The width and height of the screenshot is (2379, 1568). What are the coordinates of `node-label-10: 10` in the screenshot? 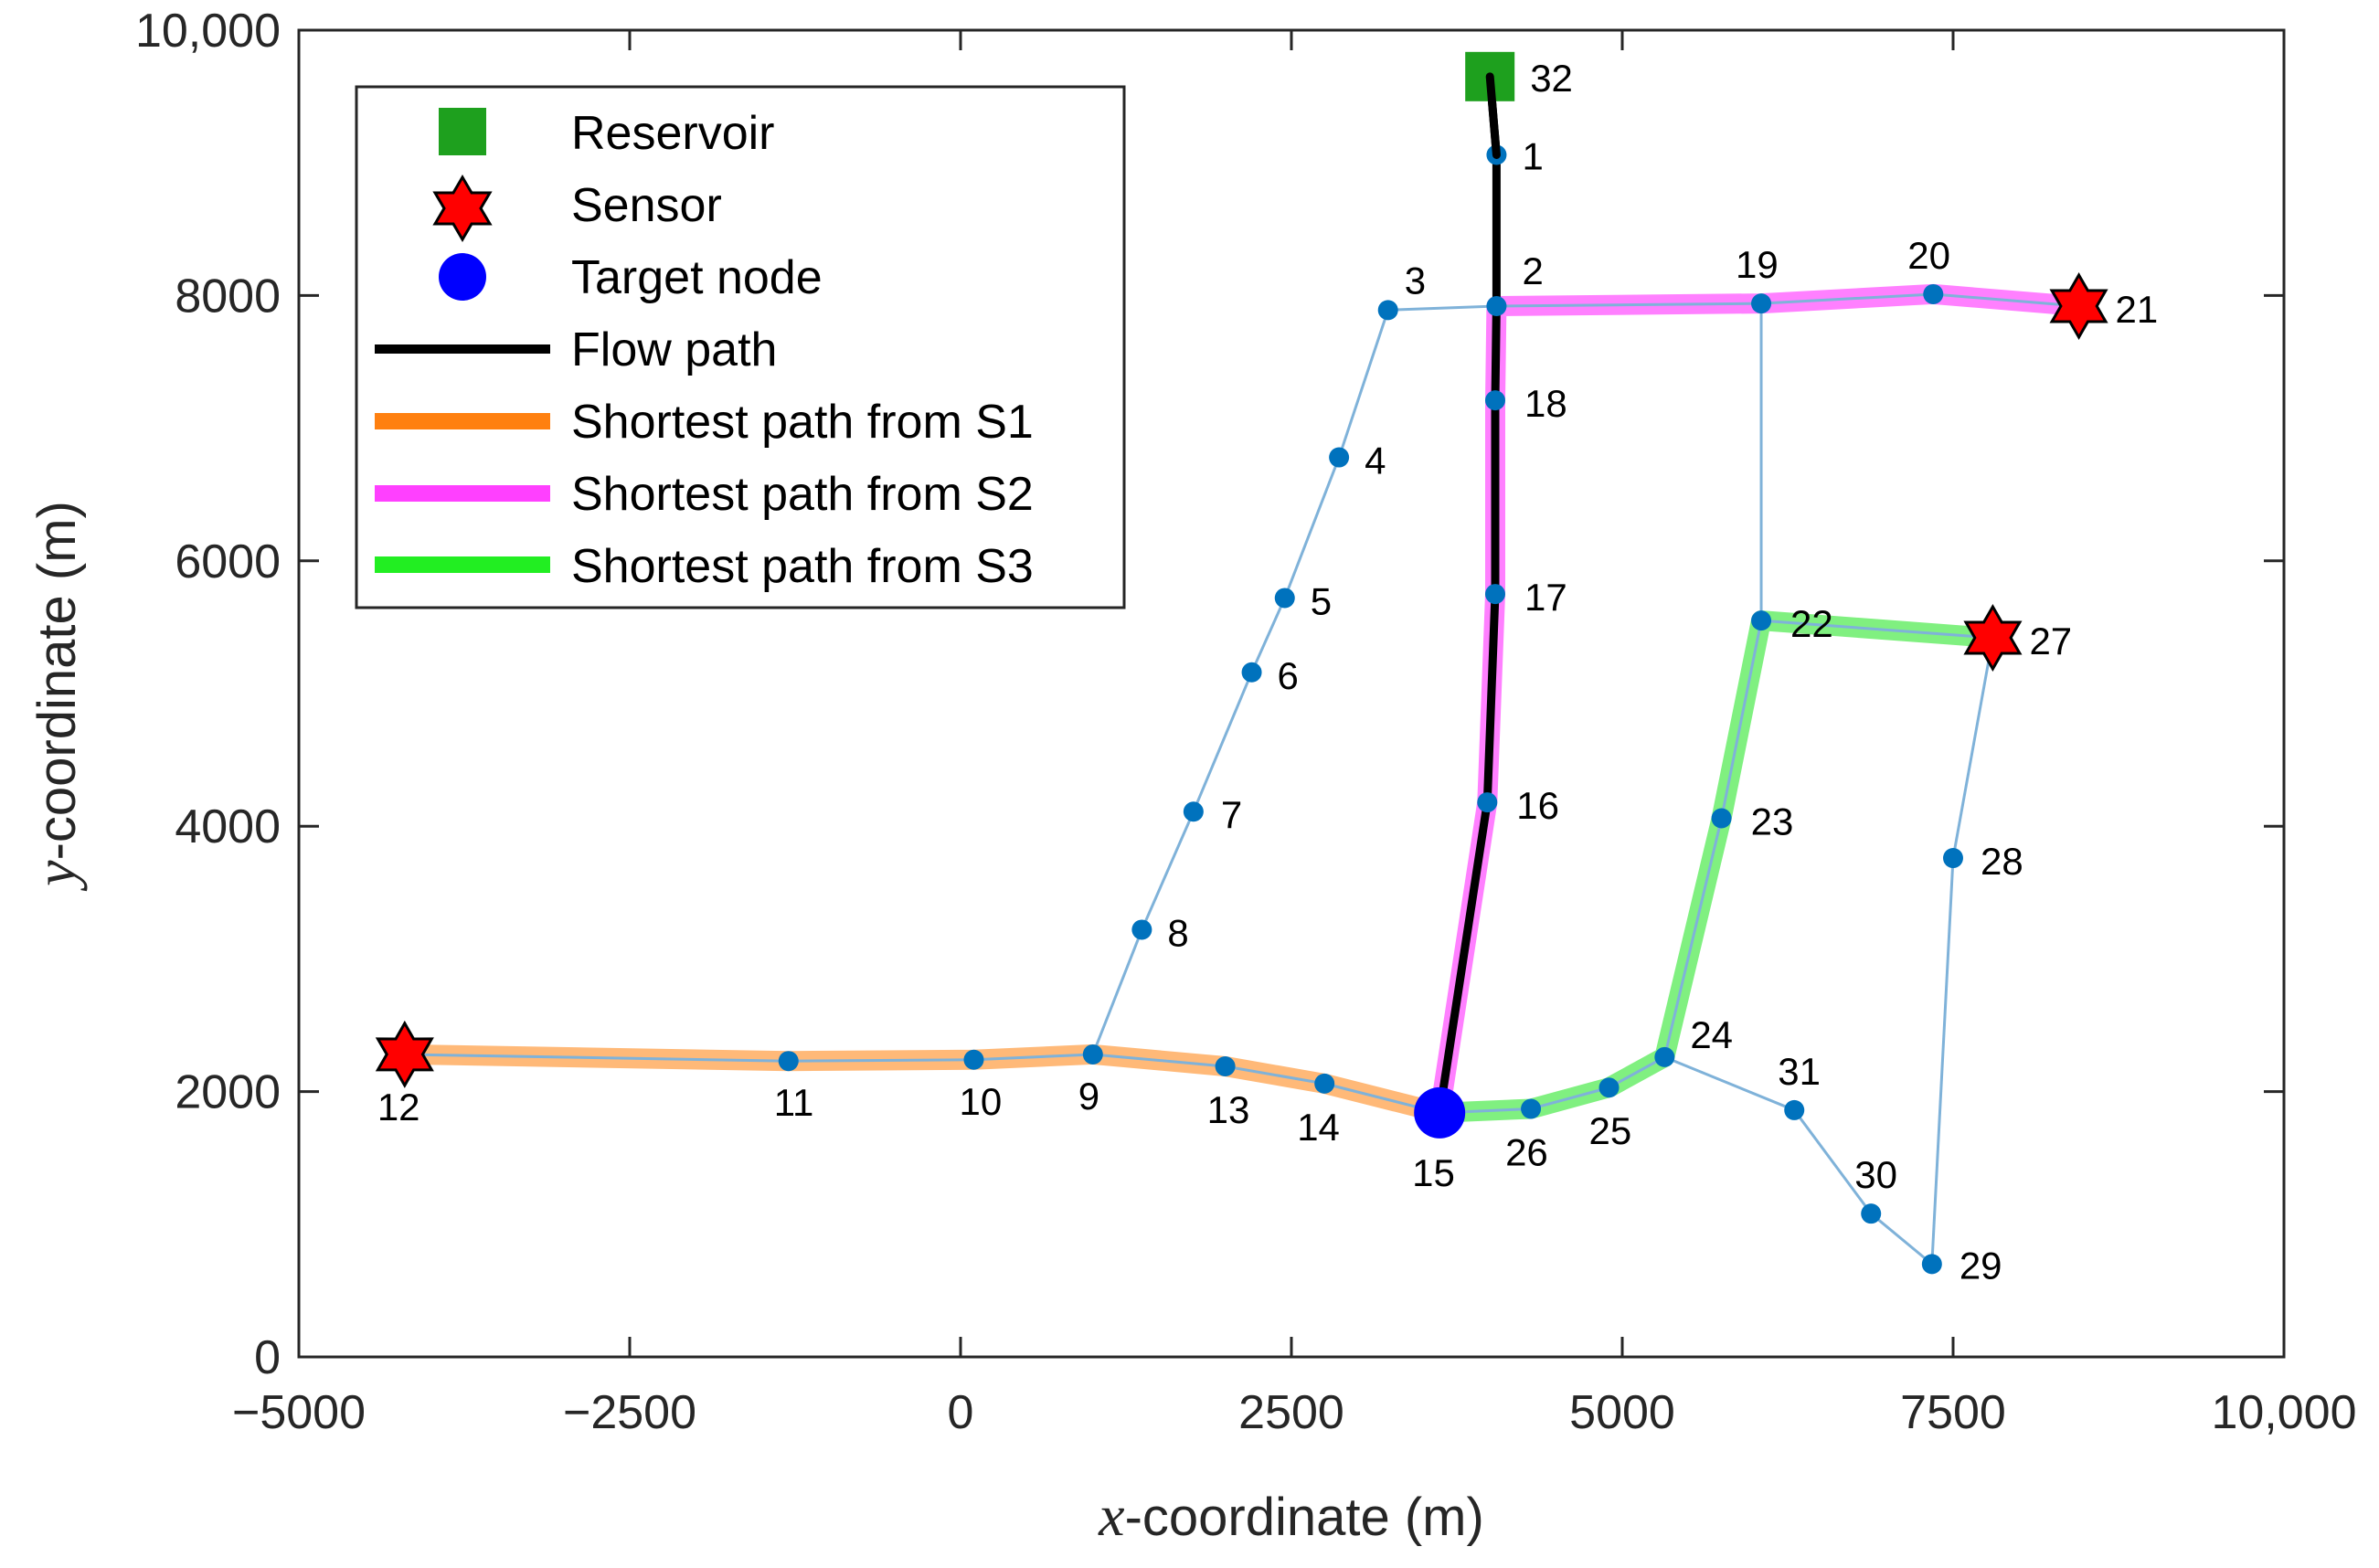 It's located at (980, 1102).